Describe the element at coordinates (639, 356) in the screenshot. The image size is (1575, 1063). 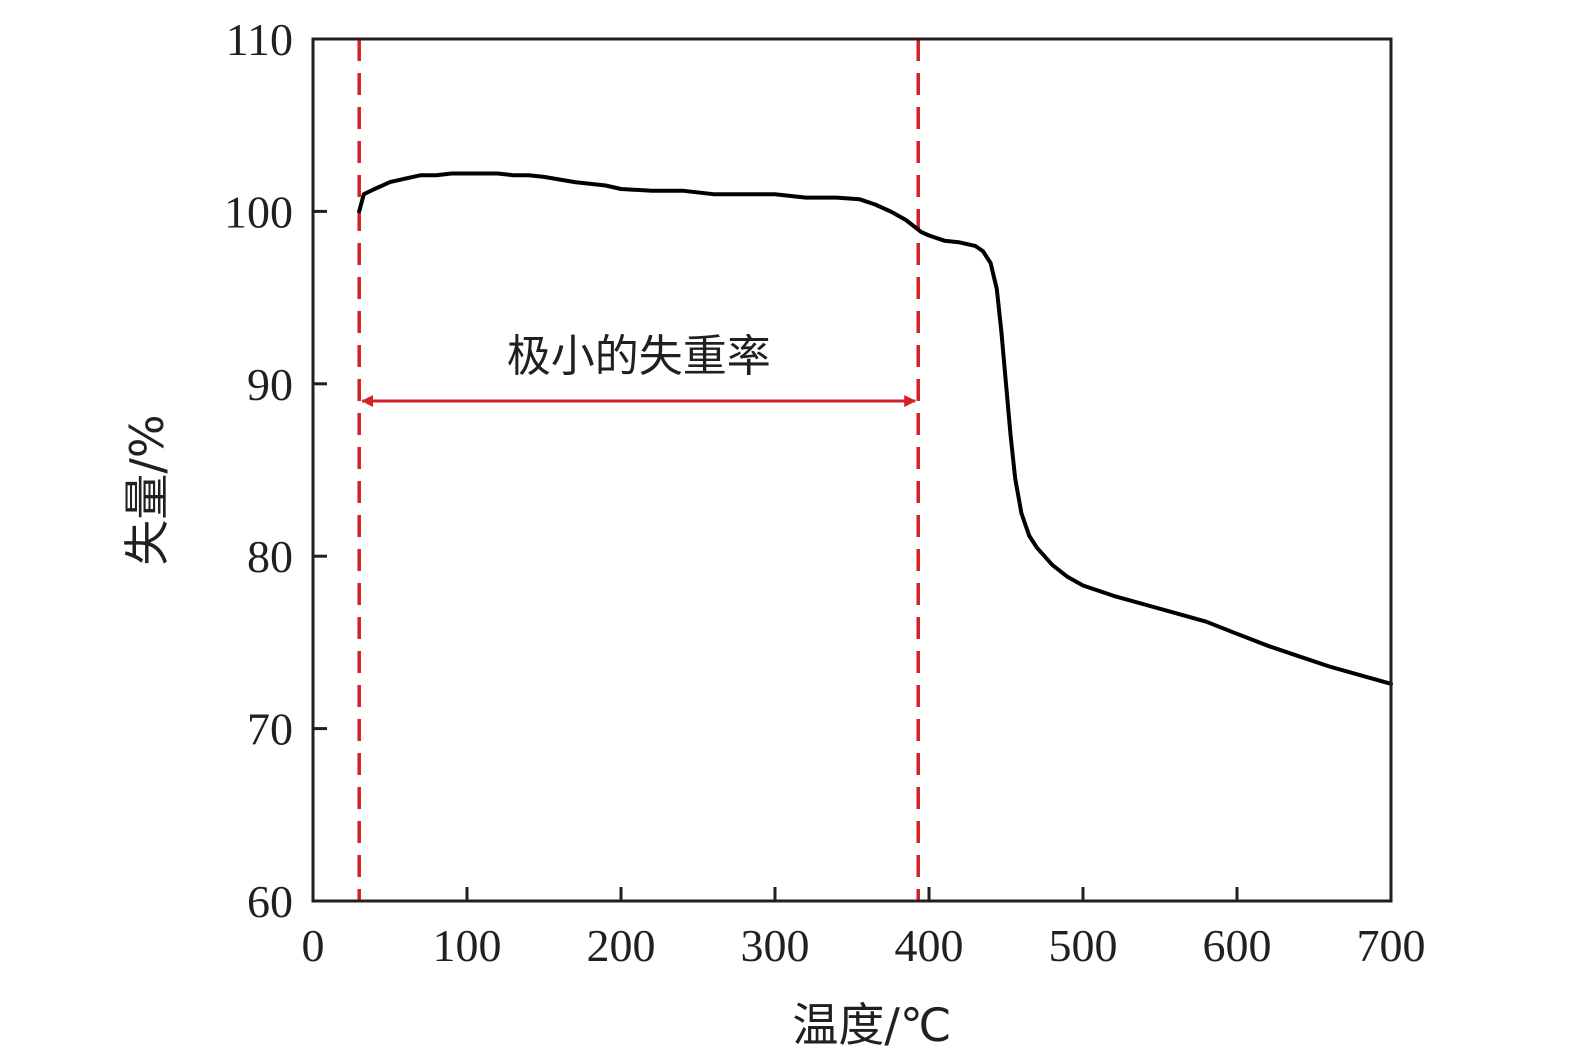
I see `annotation-label: 极小的失重率` at that location.